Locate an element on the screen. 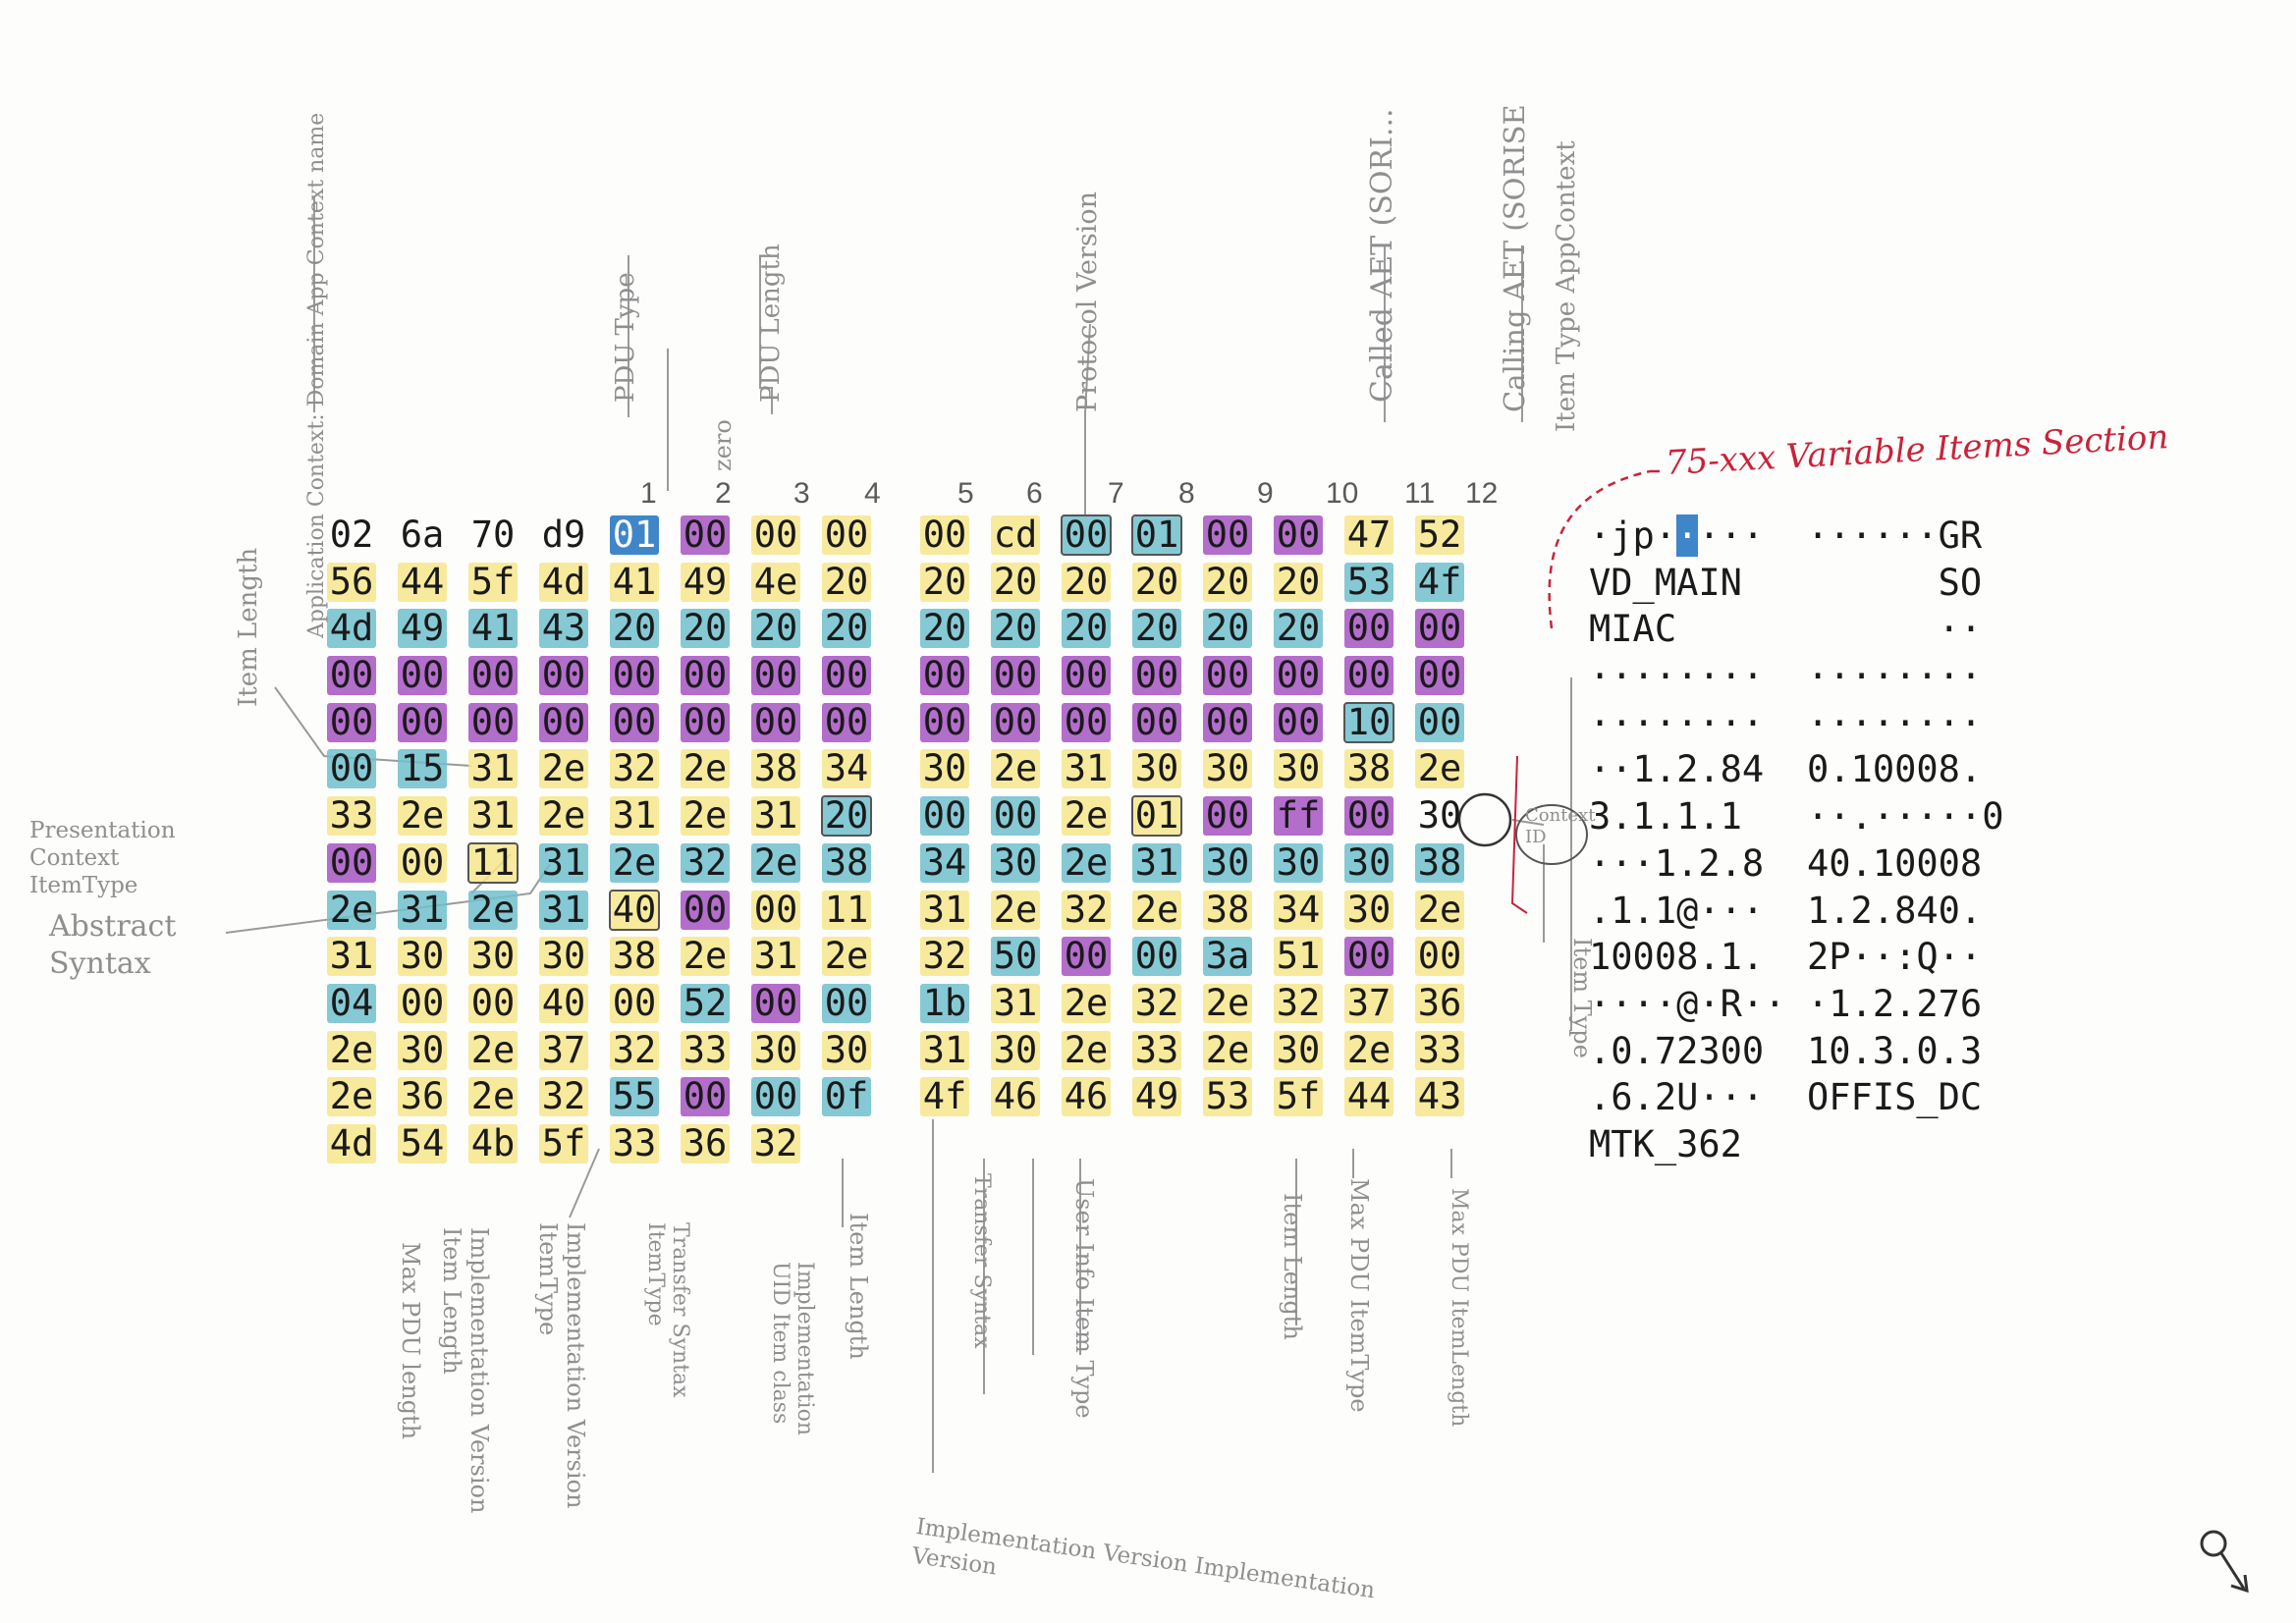 This screenshot has width=2296, height=1623. ascii-right: ··.·····0 is located at coordinates (1905, 817).